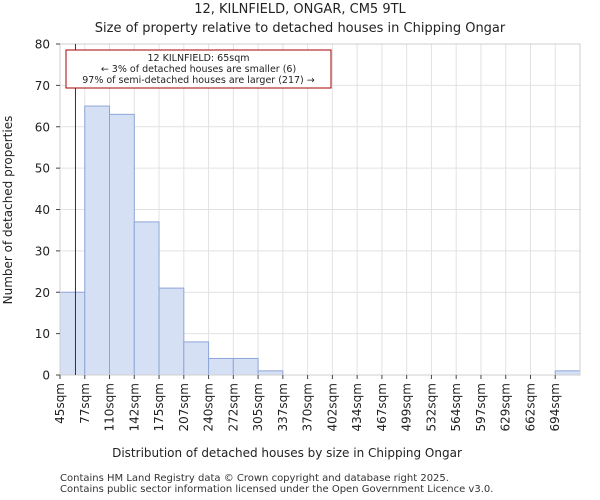 This screenshot has width=600, height=500. What do you see at coordinates (8, 210) in the screenshot?
I see `y-axis-label: Number of detached properties` at bounding box center [8, 210].